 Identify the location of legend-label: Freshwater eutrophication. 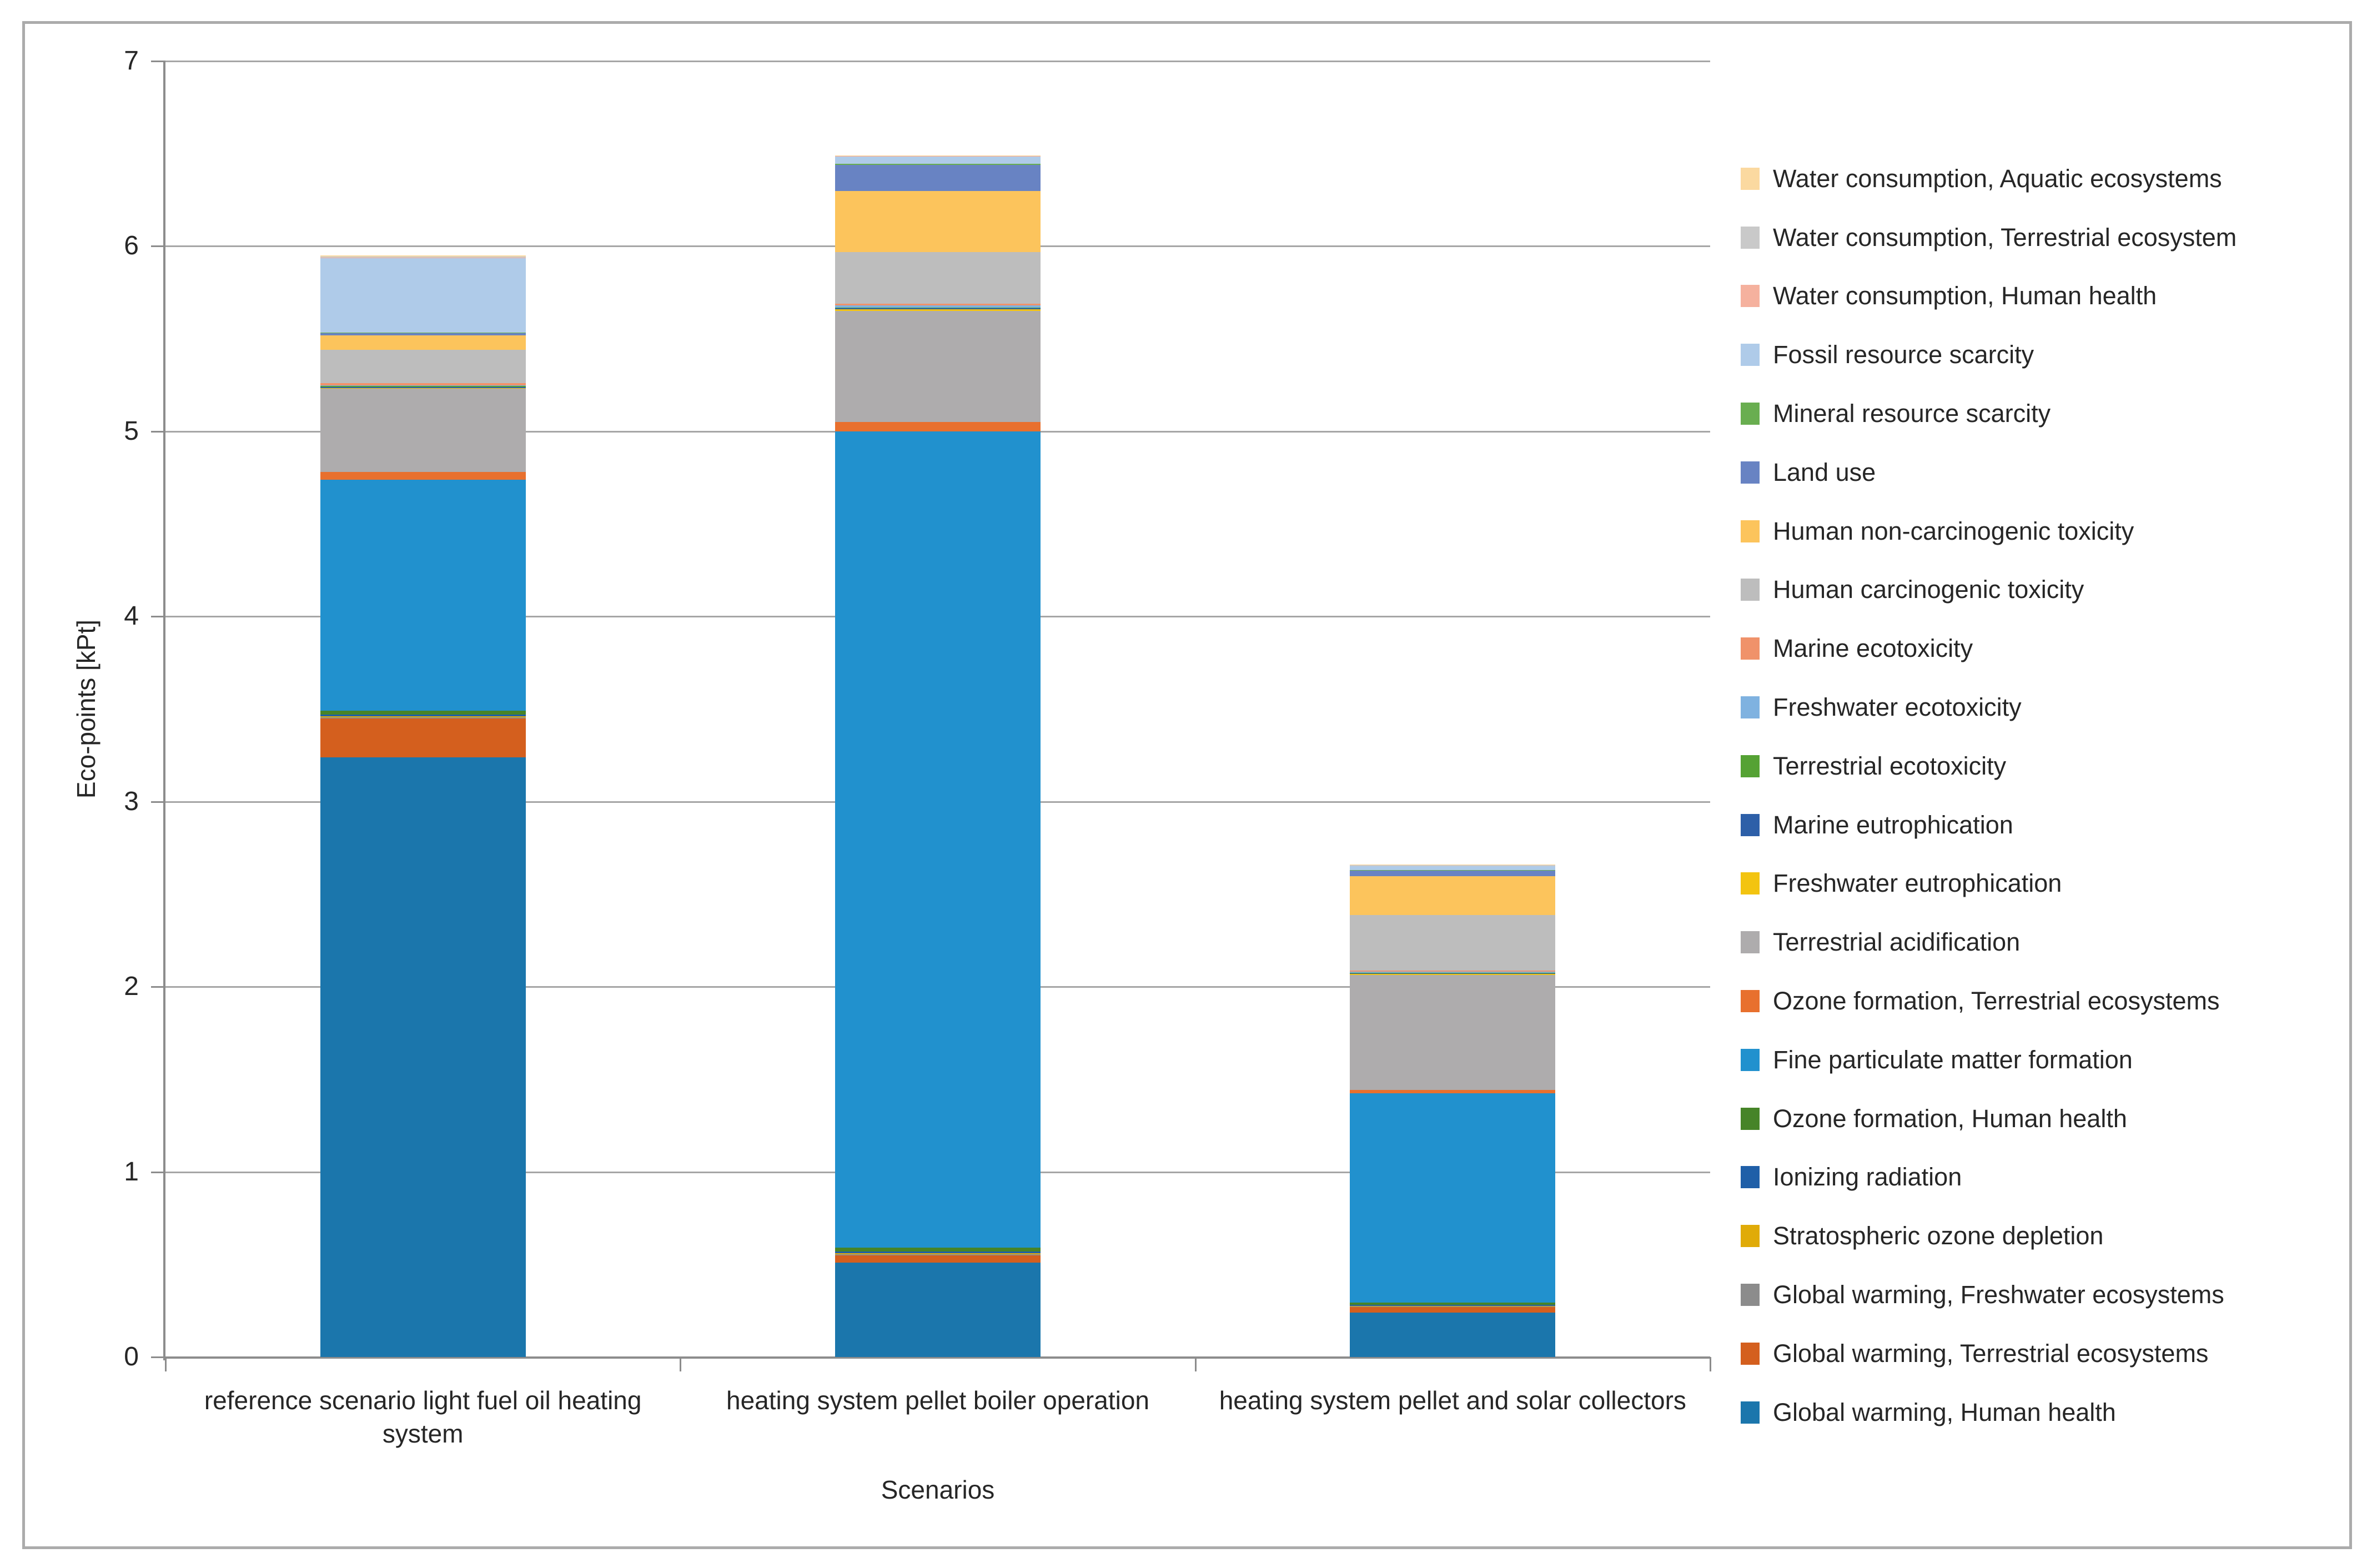
(1917, 883).